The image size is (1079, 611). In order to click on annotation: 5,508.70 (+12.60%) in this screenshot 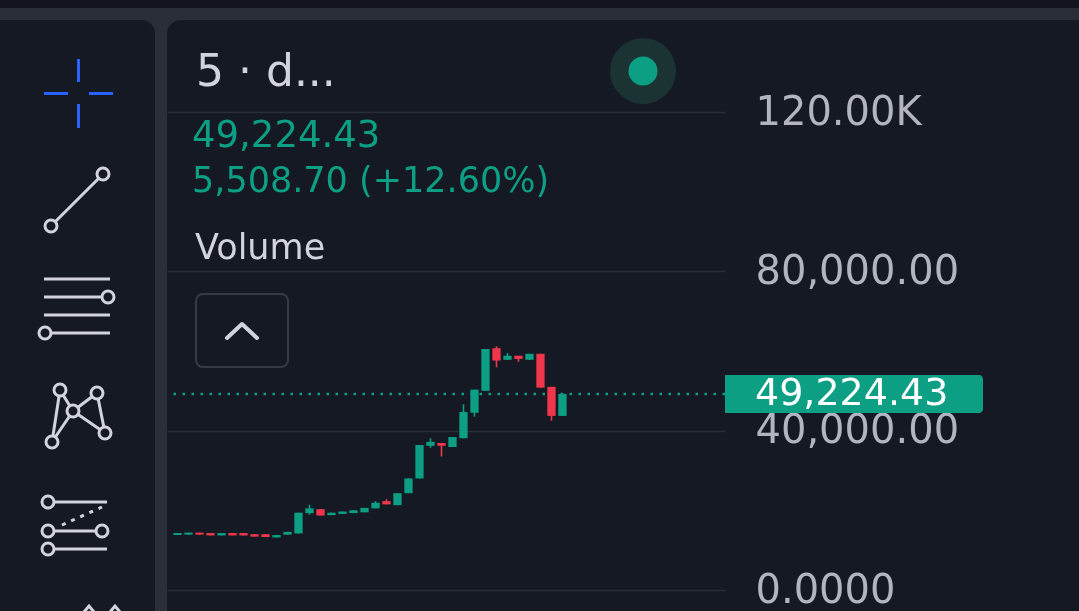, I will do `click(371, 180)`.